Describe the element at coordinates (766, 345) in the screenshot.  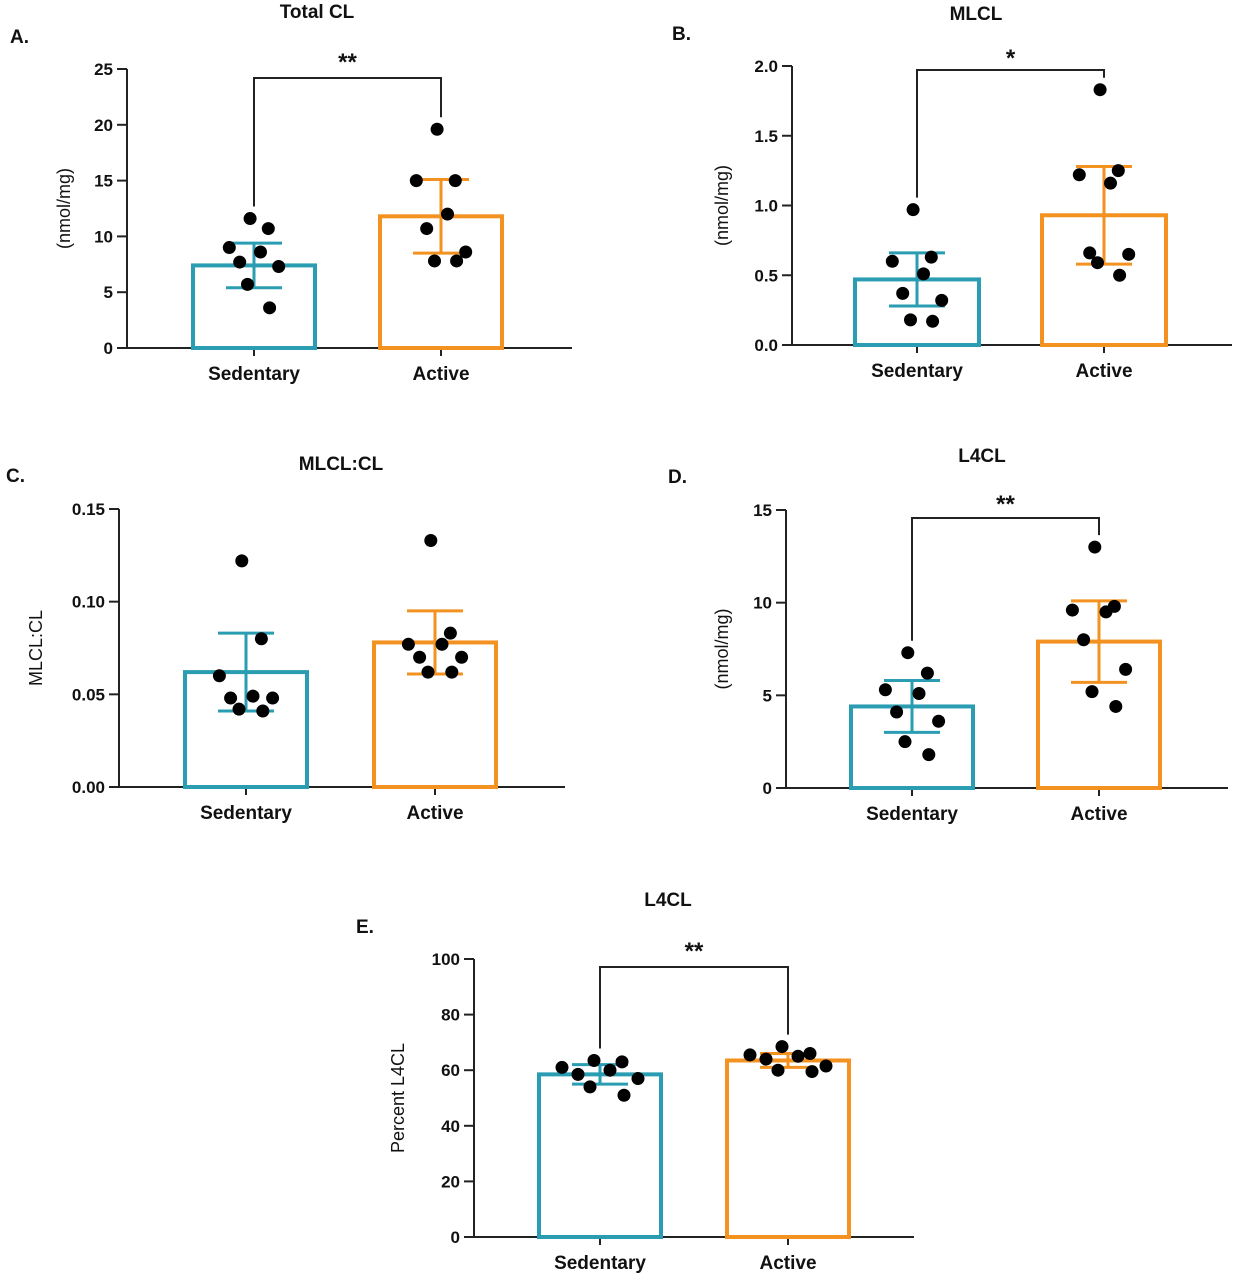
I see `y-tick-label: 0.0` at that location.